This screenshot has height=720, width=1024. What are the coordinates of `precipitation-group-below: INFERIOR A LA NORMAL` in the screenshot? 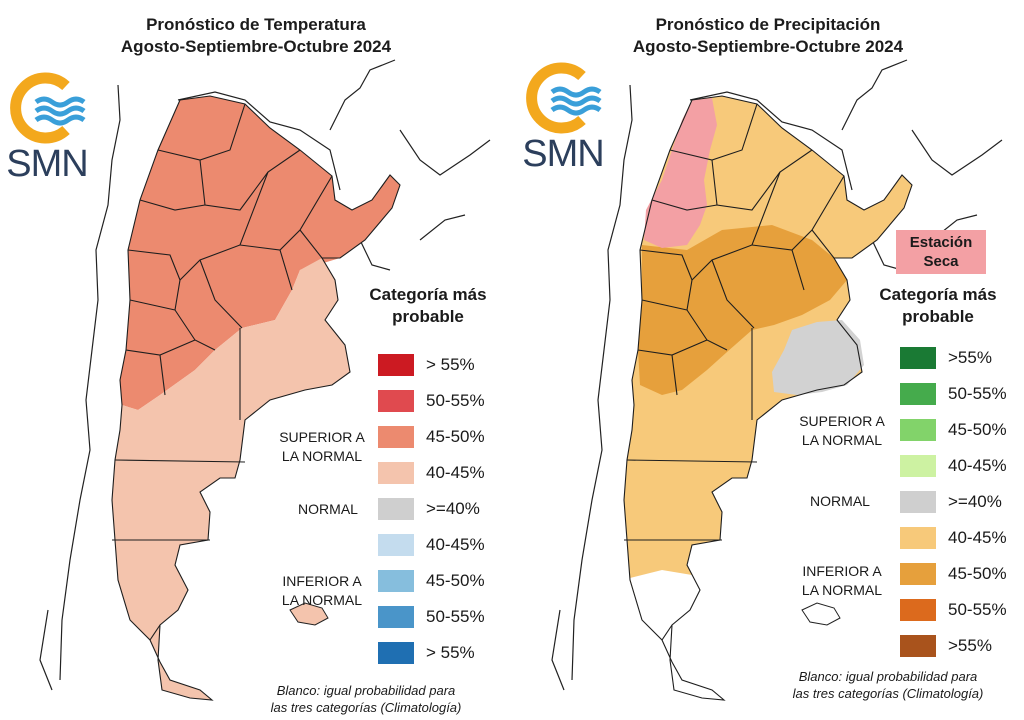 It's located at (842, 581).